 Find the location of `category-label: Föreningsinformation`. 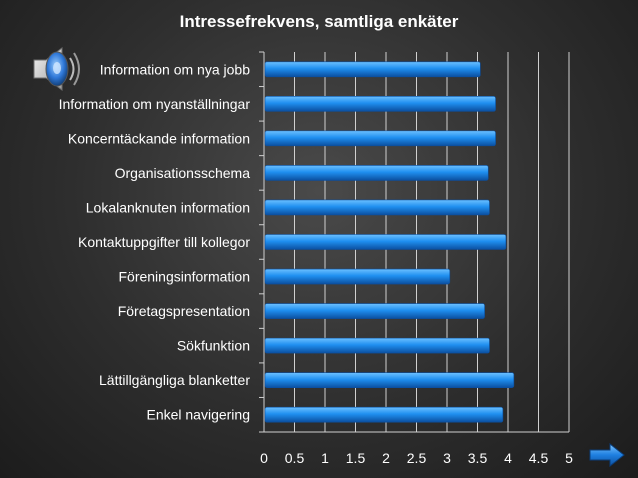

category-label: Föreningsinformation is located at coordinates (184, 277).